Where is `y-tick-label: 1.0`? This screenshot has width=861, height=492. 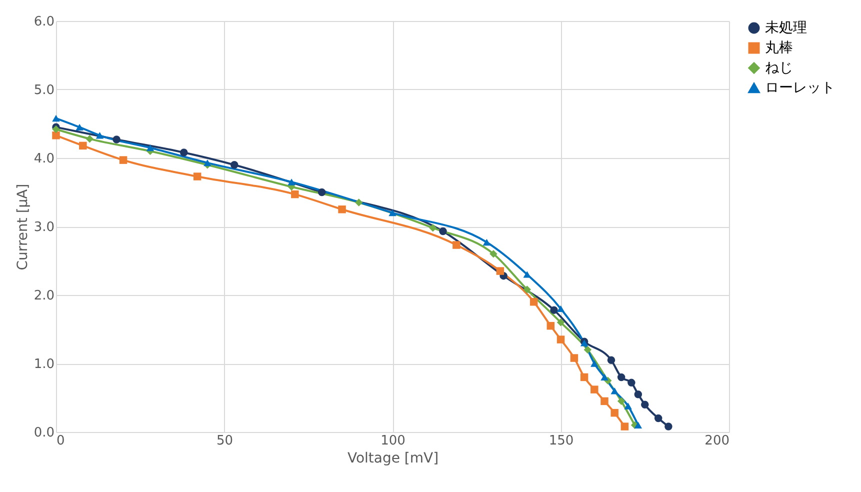
y-tick-label: 1.0 is located at coordinates (44, 364).